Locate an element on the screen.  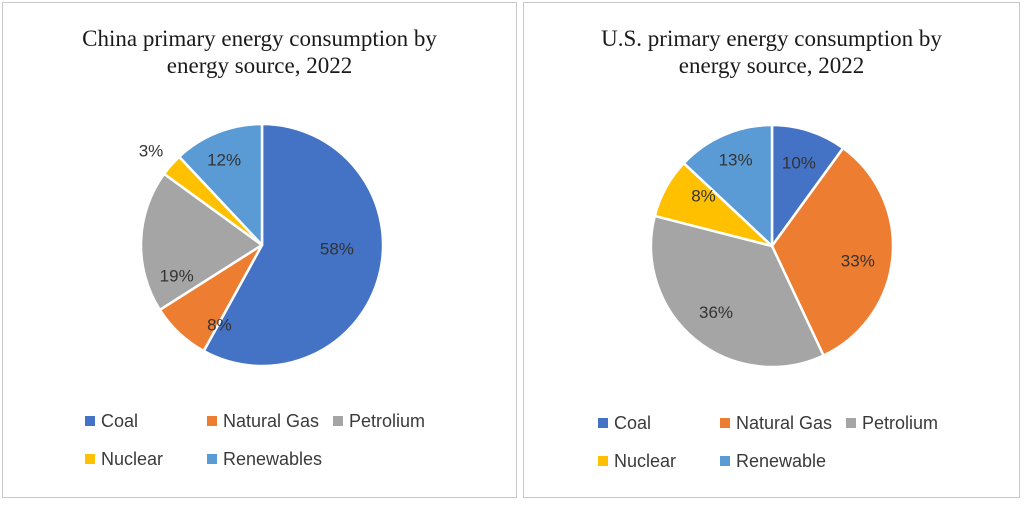
us-slice-label-nuclear: 8% is located at coordinates (703, 196).